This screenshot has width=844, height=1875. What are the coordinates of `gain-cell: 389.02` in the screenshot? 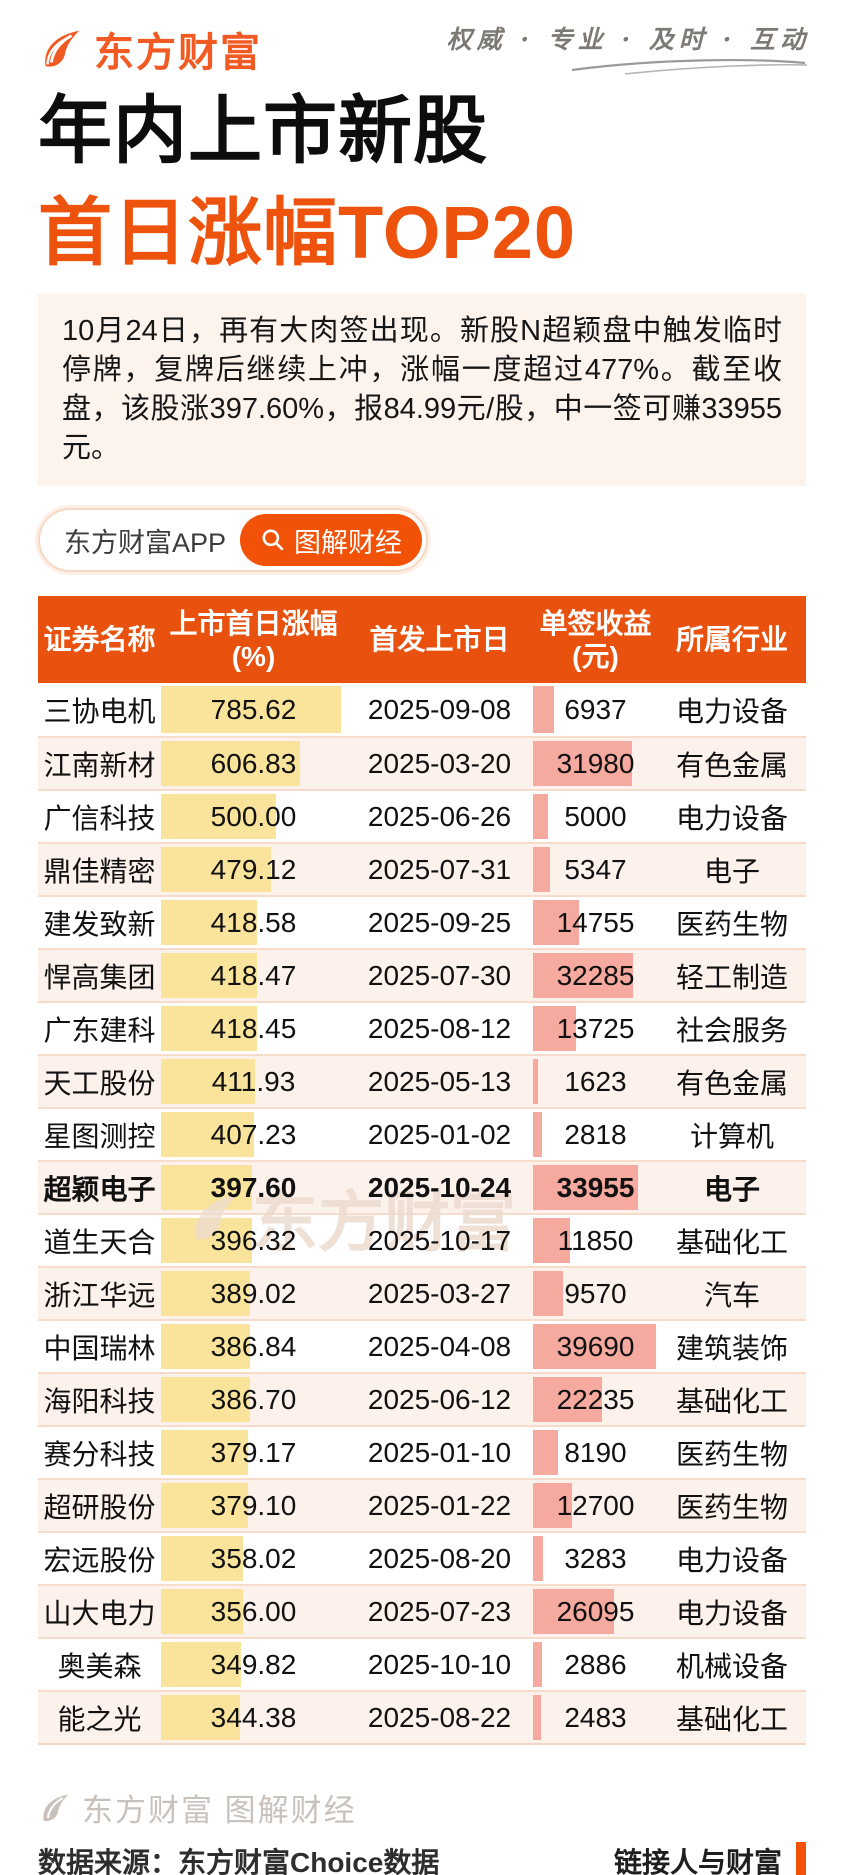 It's located at (253, 1293).